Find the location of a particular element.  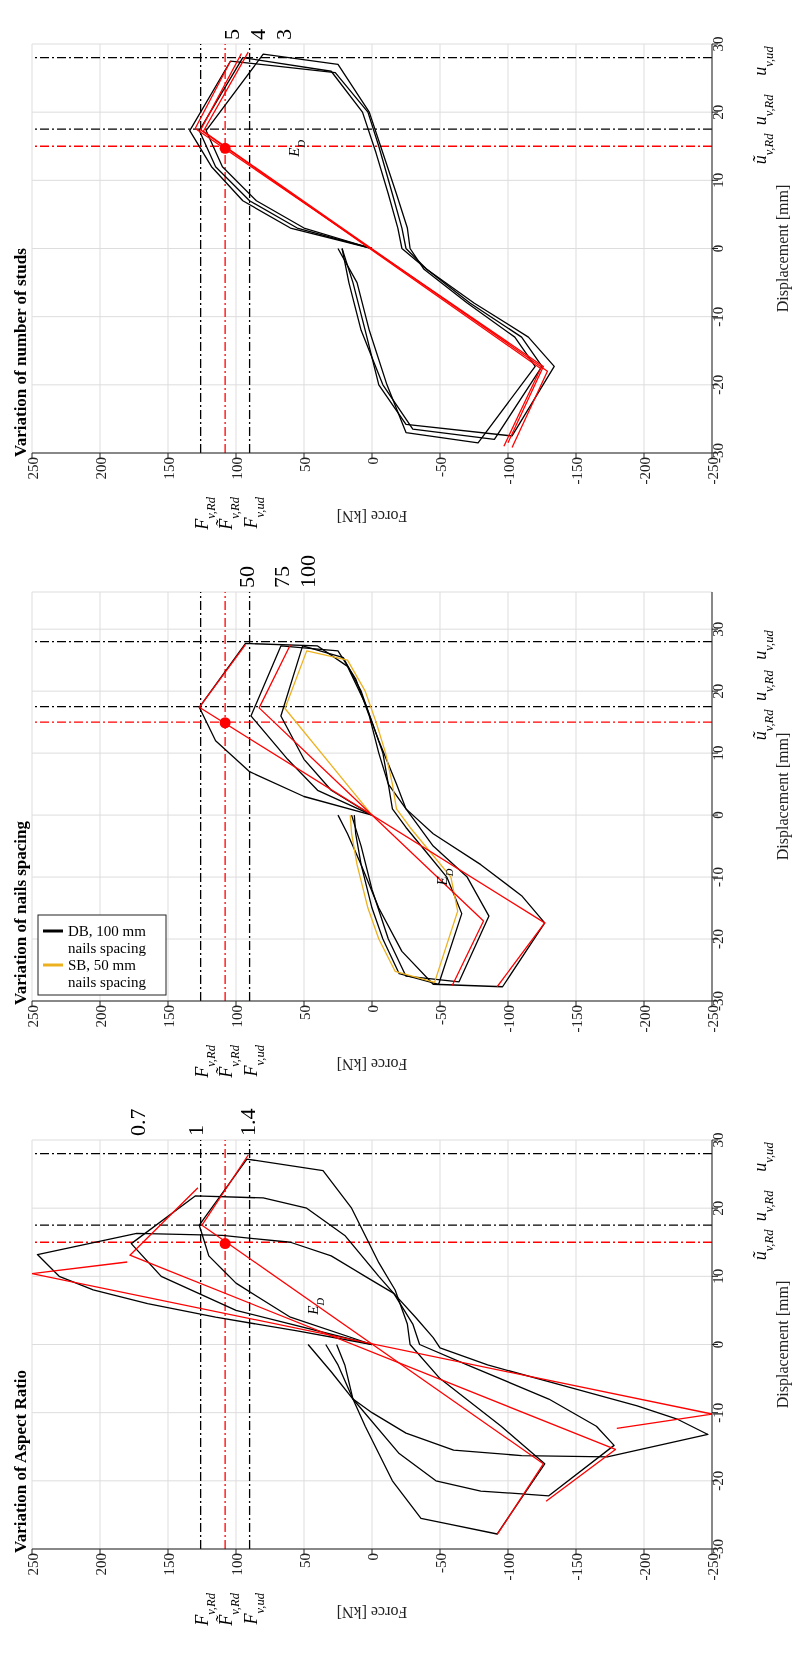

legend-label: SB, 50 mm nails spacing is located at coordinates (107, 973).